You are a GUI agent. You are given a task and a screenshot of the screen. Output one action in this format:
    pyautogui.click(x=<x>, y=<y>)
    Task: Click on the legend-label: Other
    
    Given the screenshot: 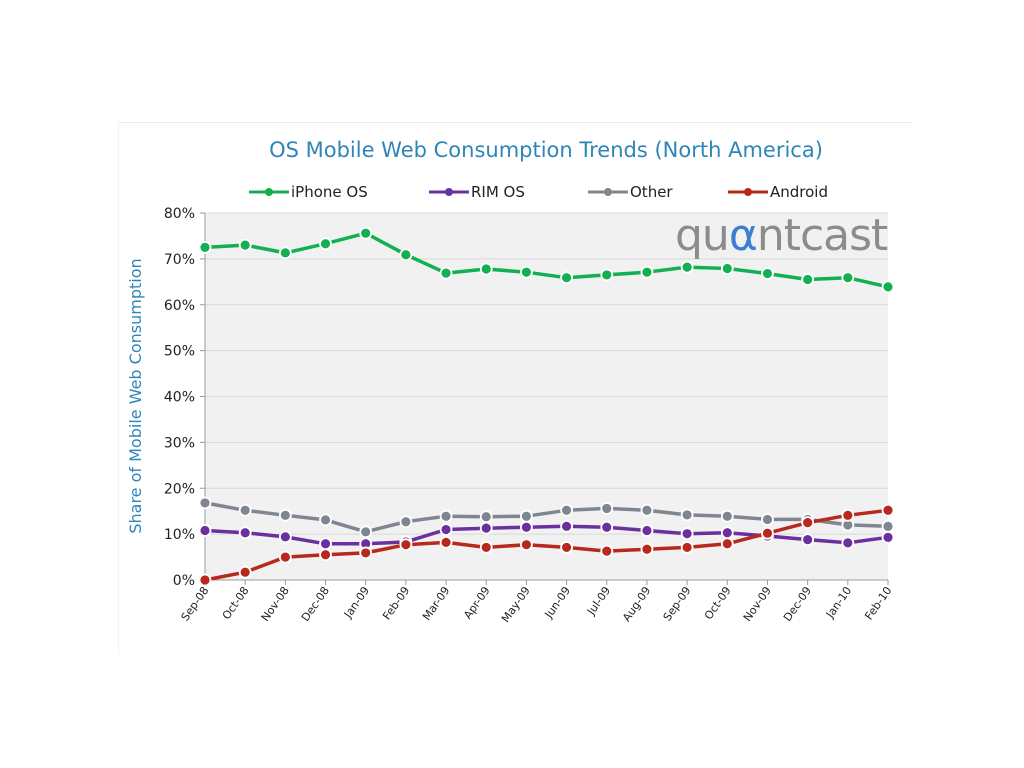 What is the action you would take?
    pyautogui.click(x=651, y=192)
    